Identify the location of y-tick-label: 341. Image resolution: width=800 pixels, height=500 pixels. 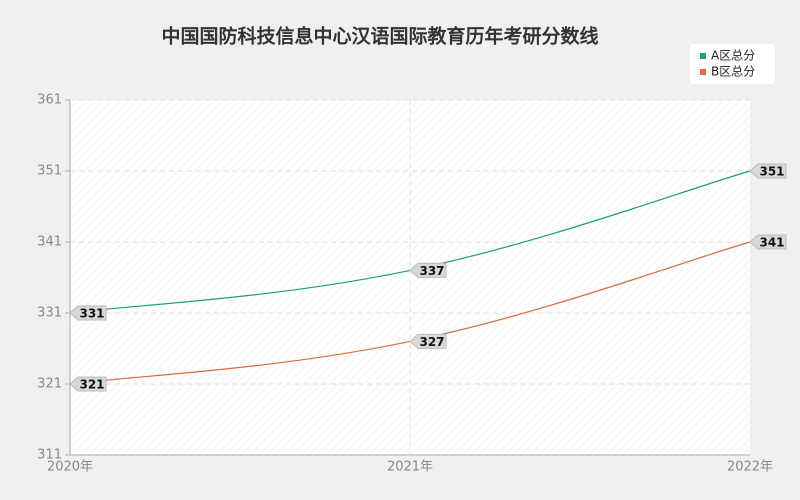
(49, 242).